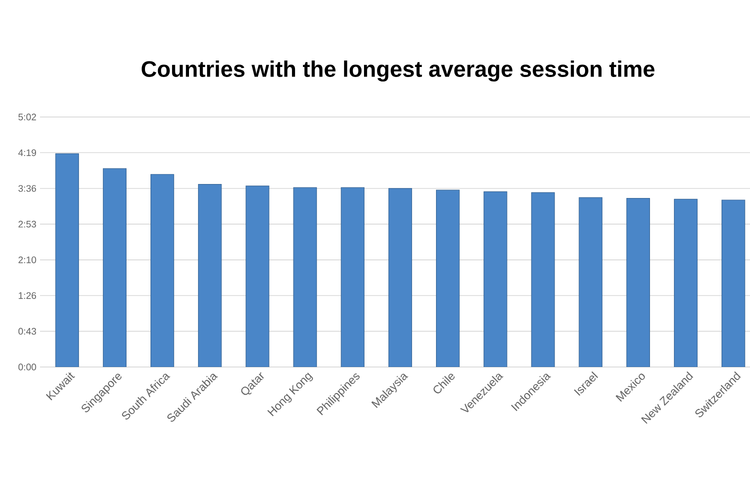 Image resolution: width=750 pixels, height=500 pixels. Describe the element at coordinates (27, 260) in the screenshot. I see `y-tick-label: 2:10` at that location.